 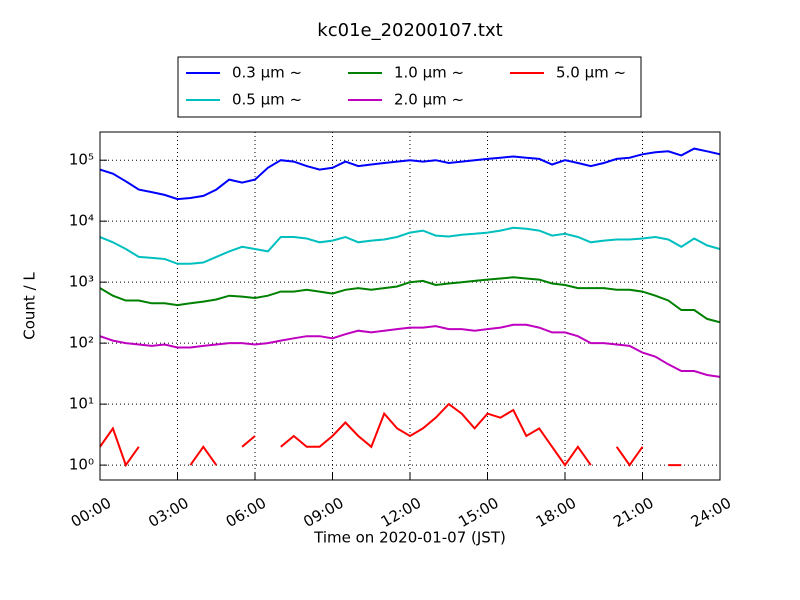 I want to click on y-tick-label: 10³, so click(x=81, y=282).